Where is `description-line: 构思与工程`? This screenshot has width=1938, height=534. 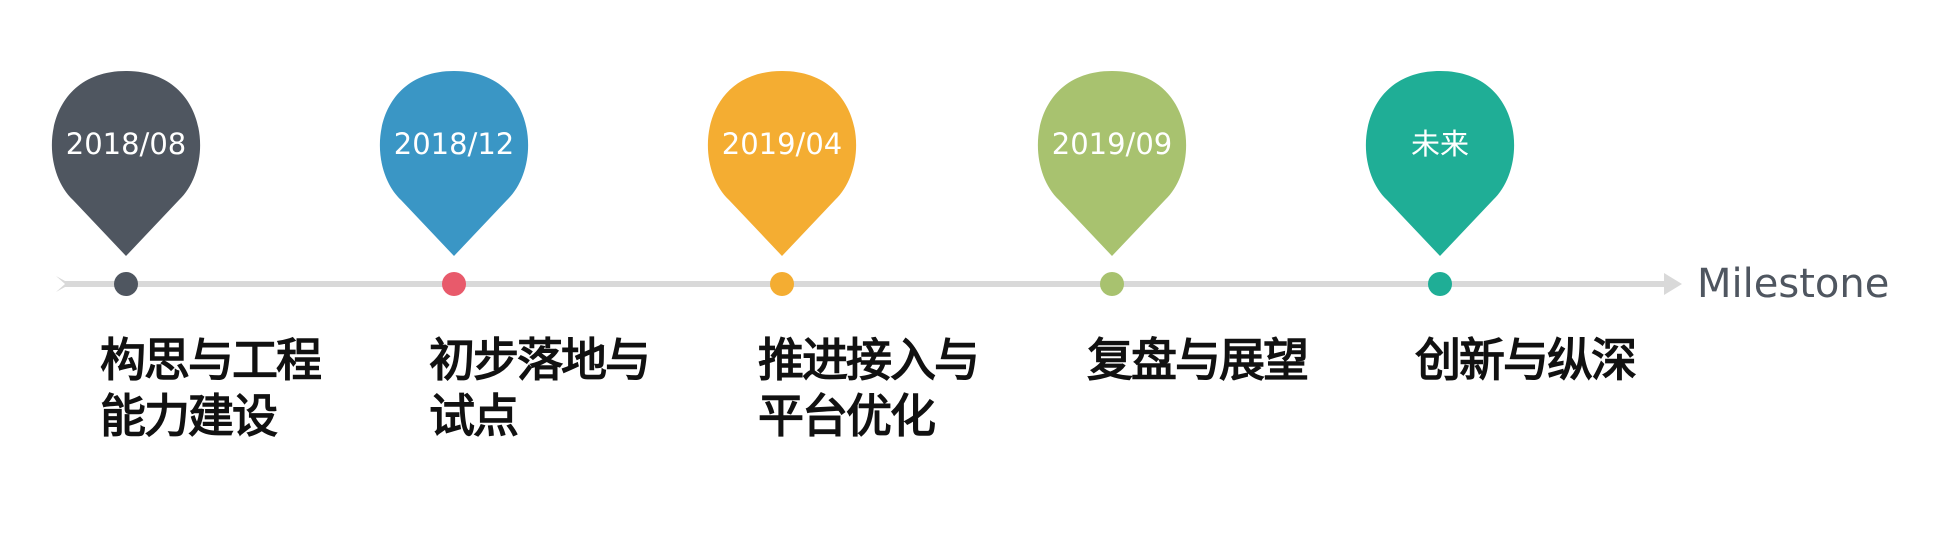
description-line: 构思与工程 is located at coordinates (211, 360).